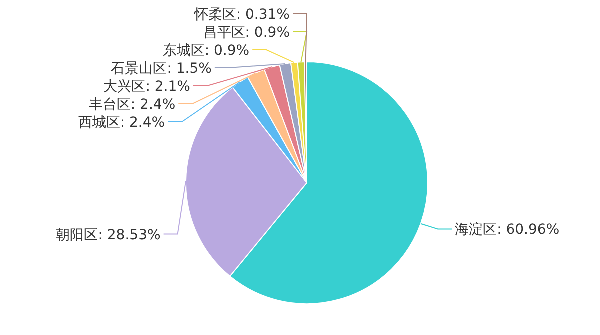  I want to click on slice-label: 石景山区, so click(139, 69).